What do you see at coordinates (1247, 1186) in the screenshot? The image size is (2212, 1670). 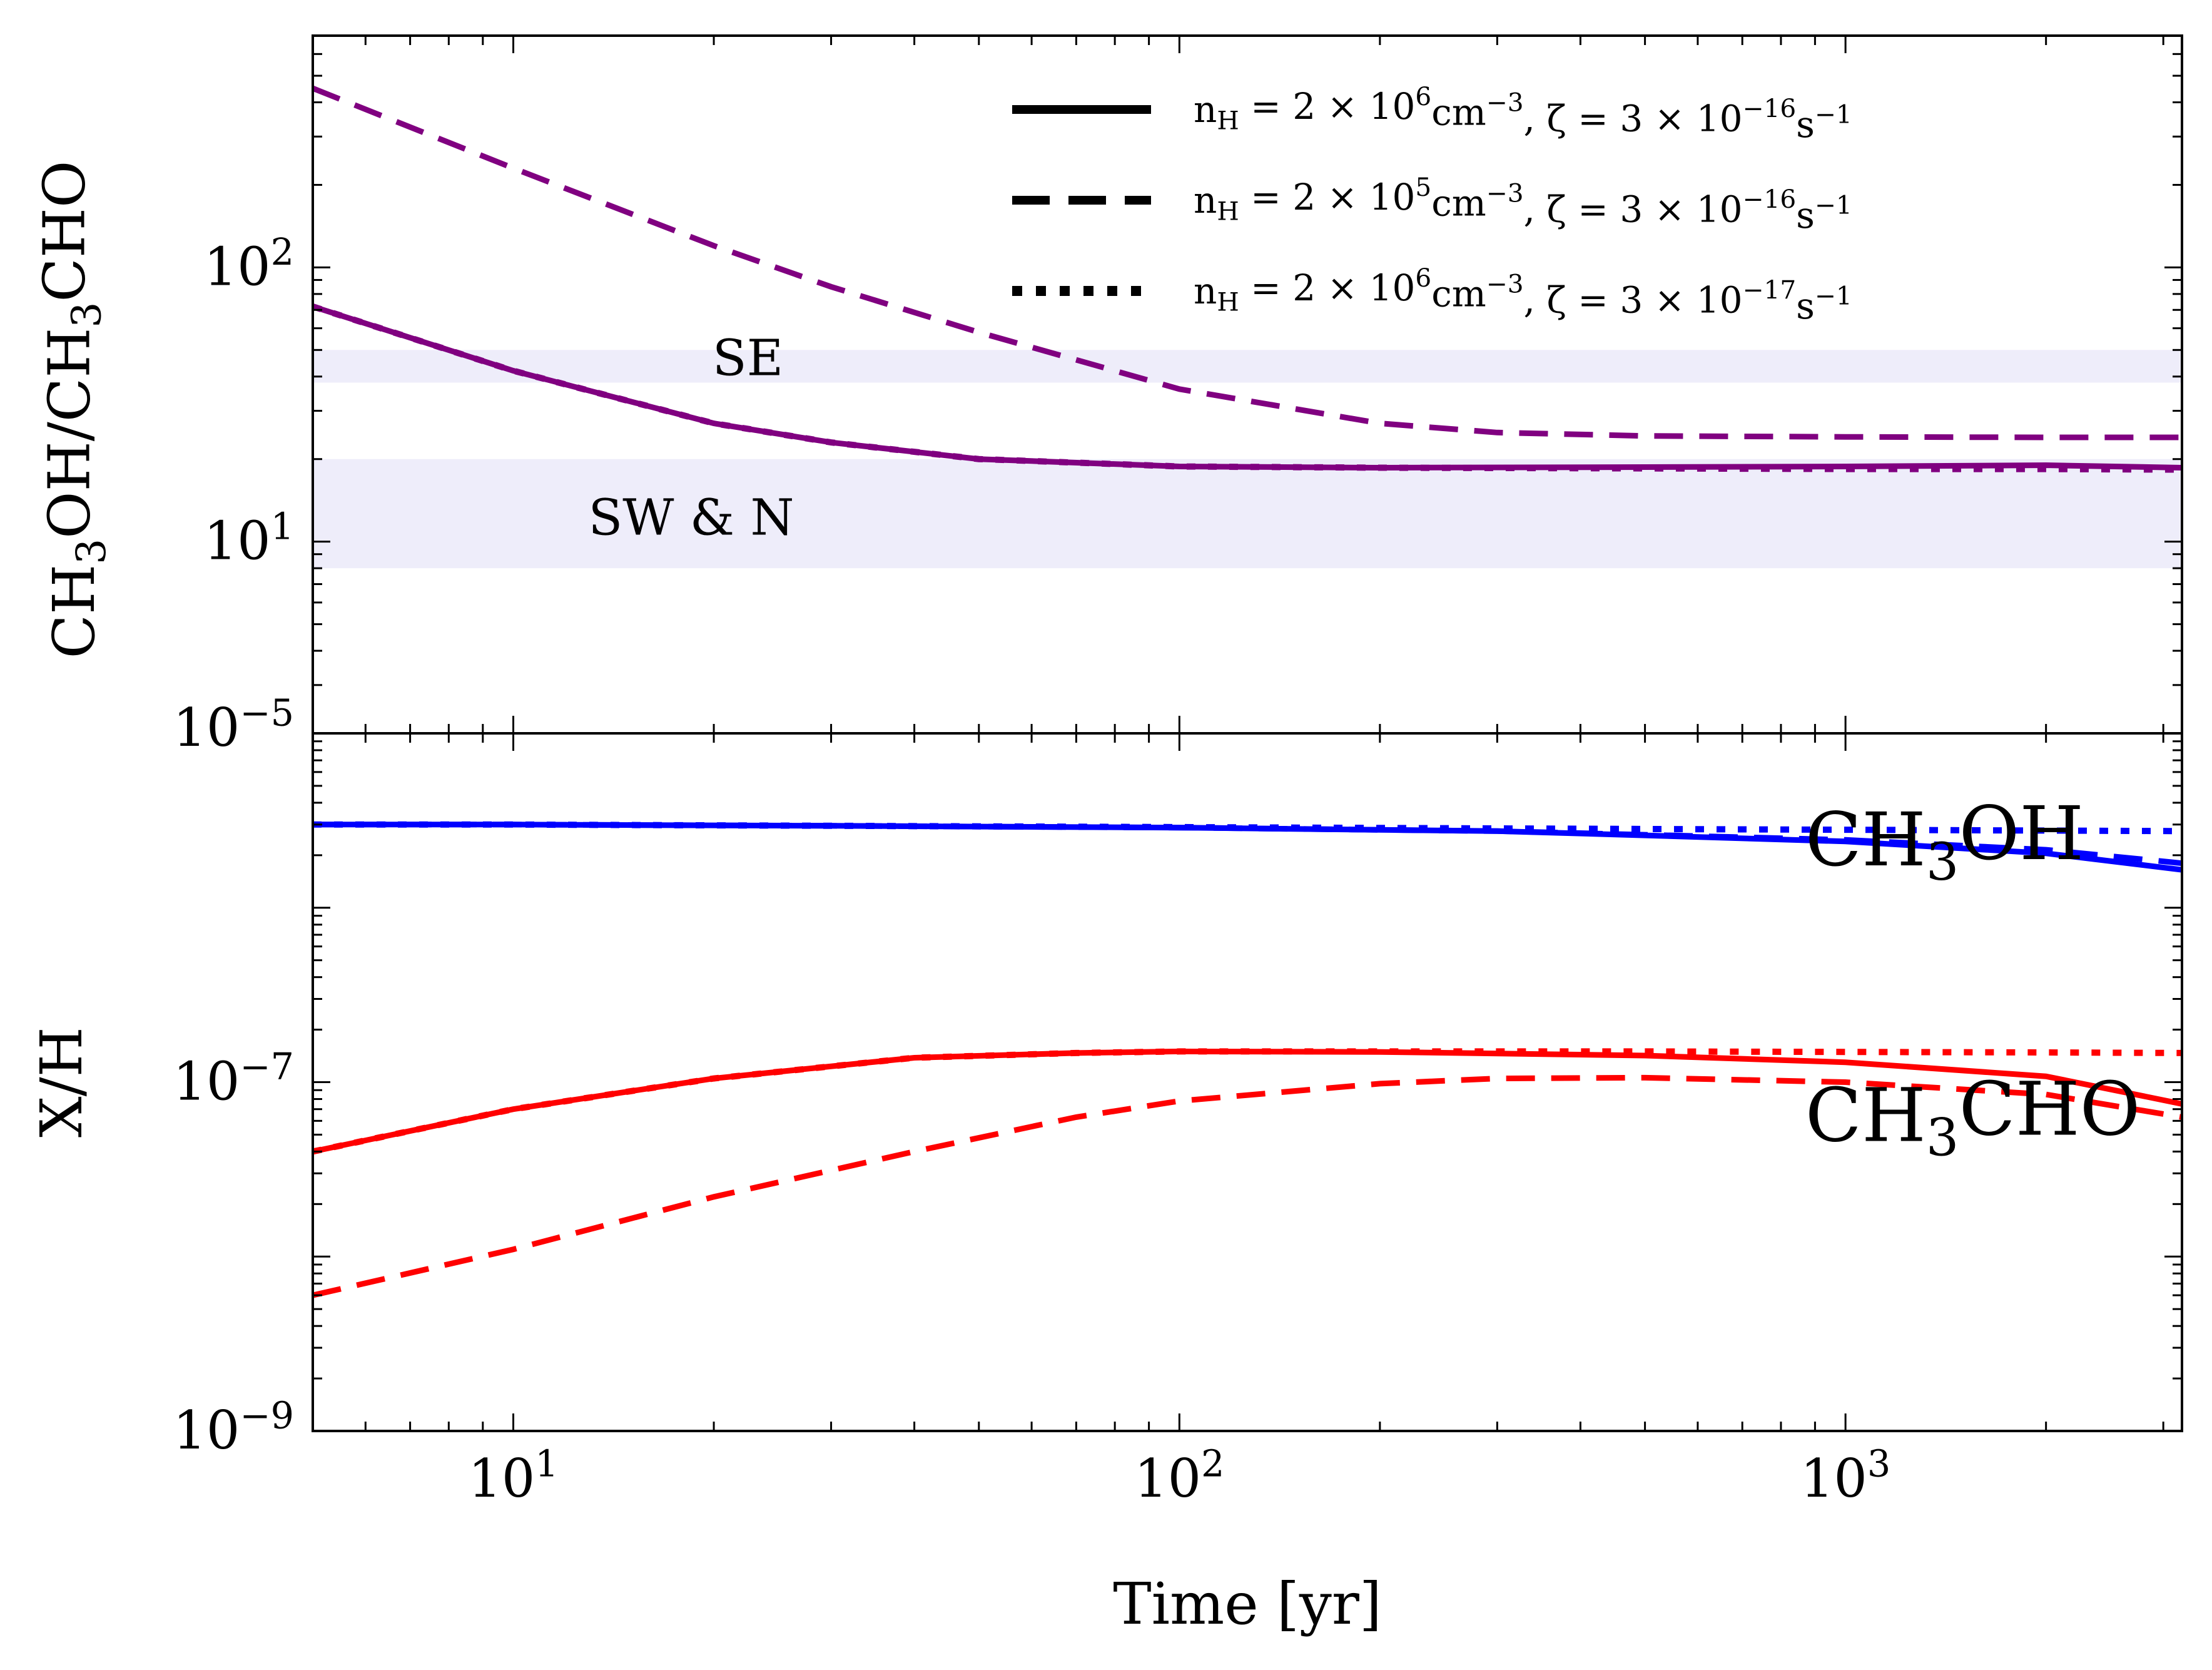 I see `bottom-series-4-dashed` at bounding box center [1247, 1186].